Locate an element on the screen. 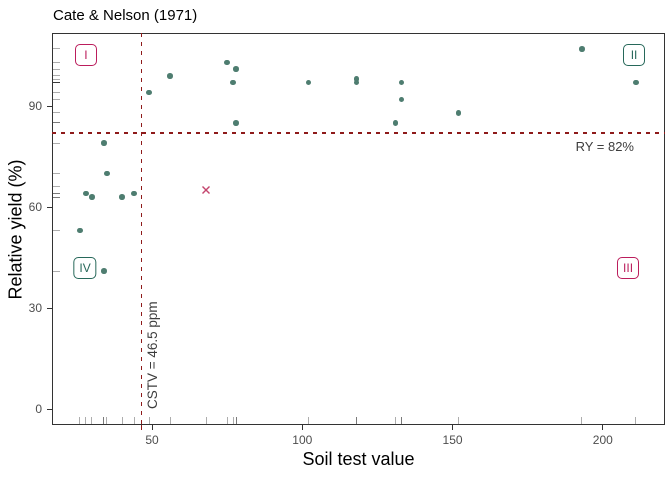 The height and width of the screenshot is (480, 672). quadrant-label-ii: II is located at coordinates (634, 54).